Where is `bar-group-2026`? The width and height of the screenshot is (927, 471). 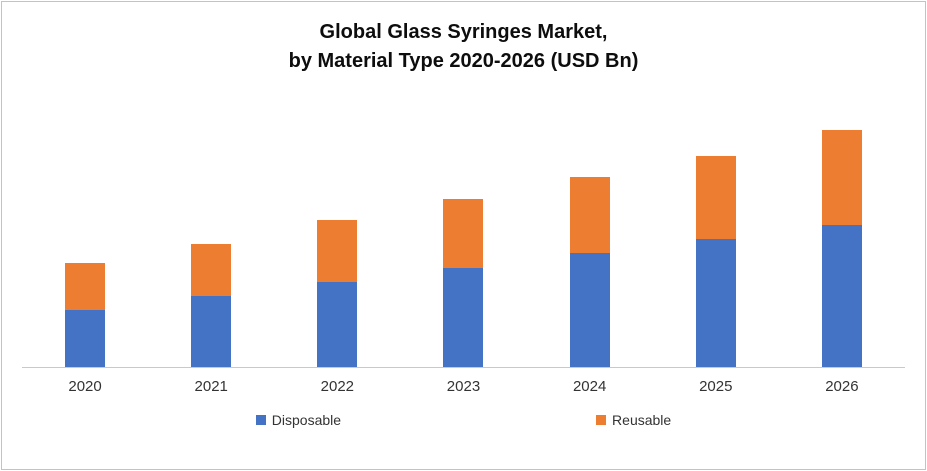 bar-group-2026 is located at coordinates (842, 234).